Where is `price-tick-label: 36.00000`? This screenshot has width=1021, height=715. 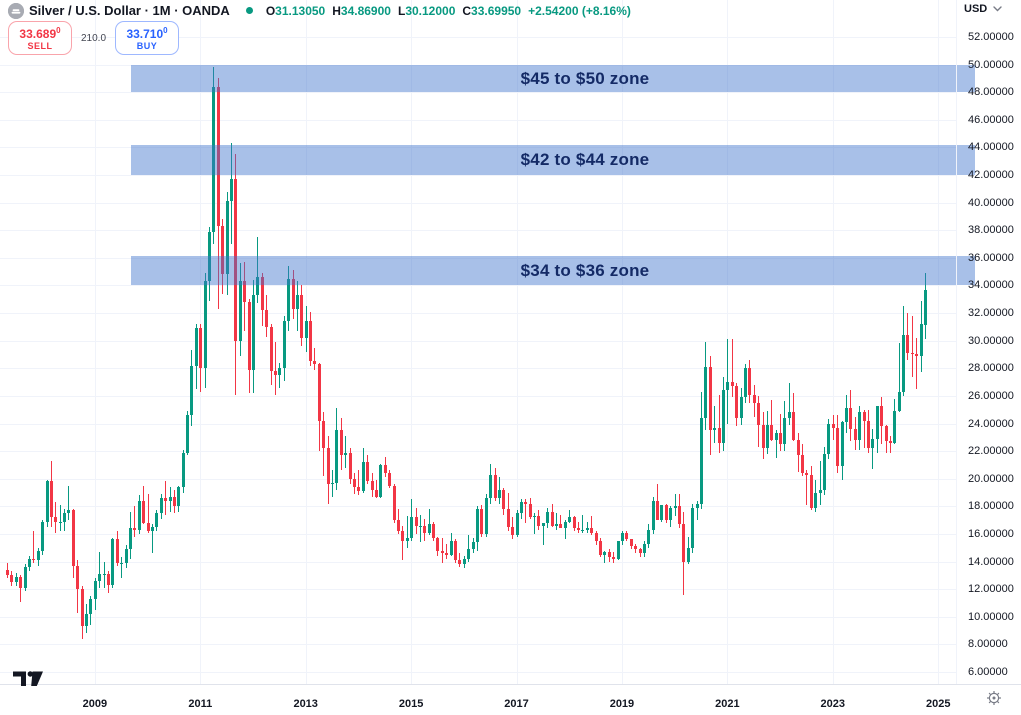
price-tick-label: 36.00000 is located at coordinates (991, 257).